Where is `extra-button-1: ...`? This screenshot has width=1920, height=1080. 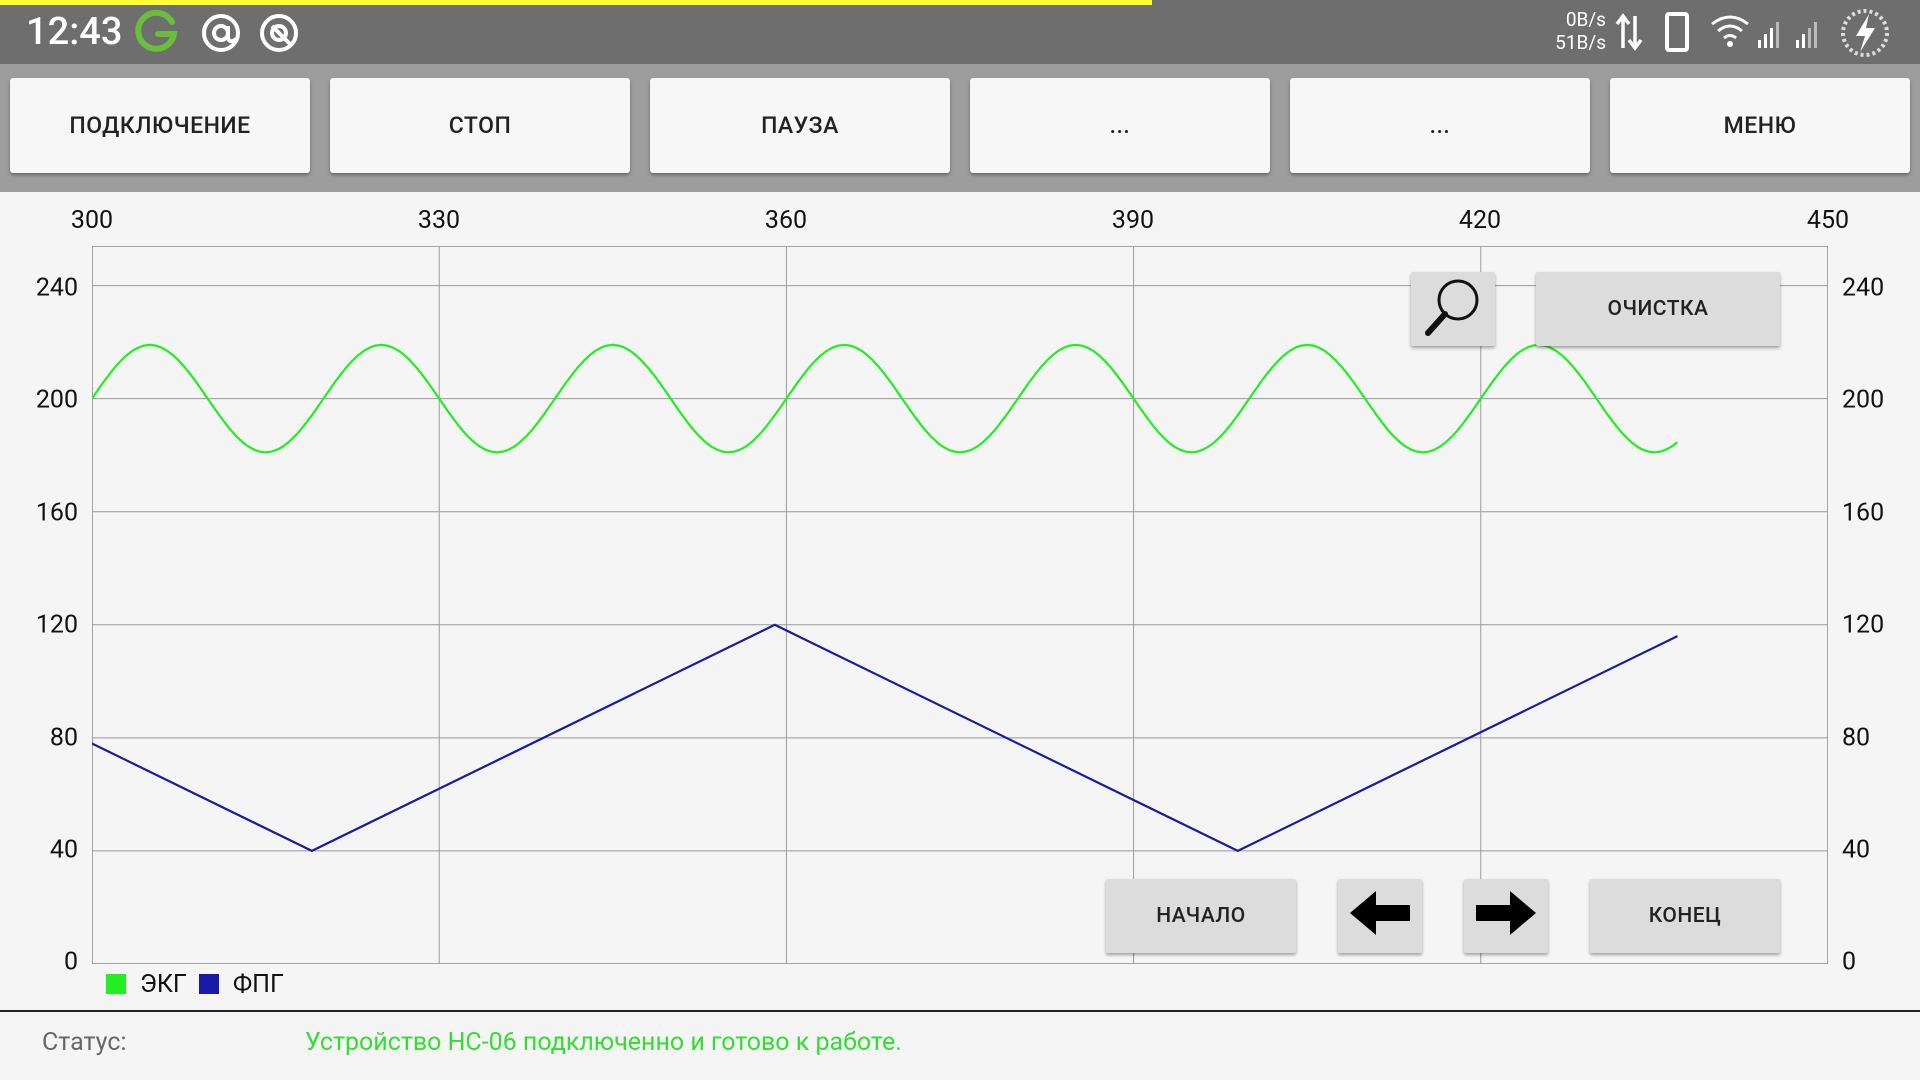 extra-button-1: ... is located at coordinates (1120, 125).